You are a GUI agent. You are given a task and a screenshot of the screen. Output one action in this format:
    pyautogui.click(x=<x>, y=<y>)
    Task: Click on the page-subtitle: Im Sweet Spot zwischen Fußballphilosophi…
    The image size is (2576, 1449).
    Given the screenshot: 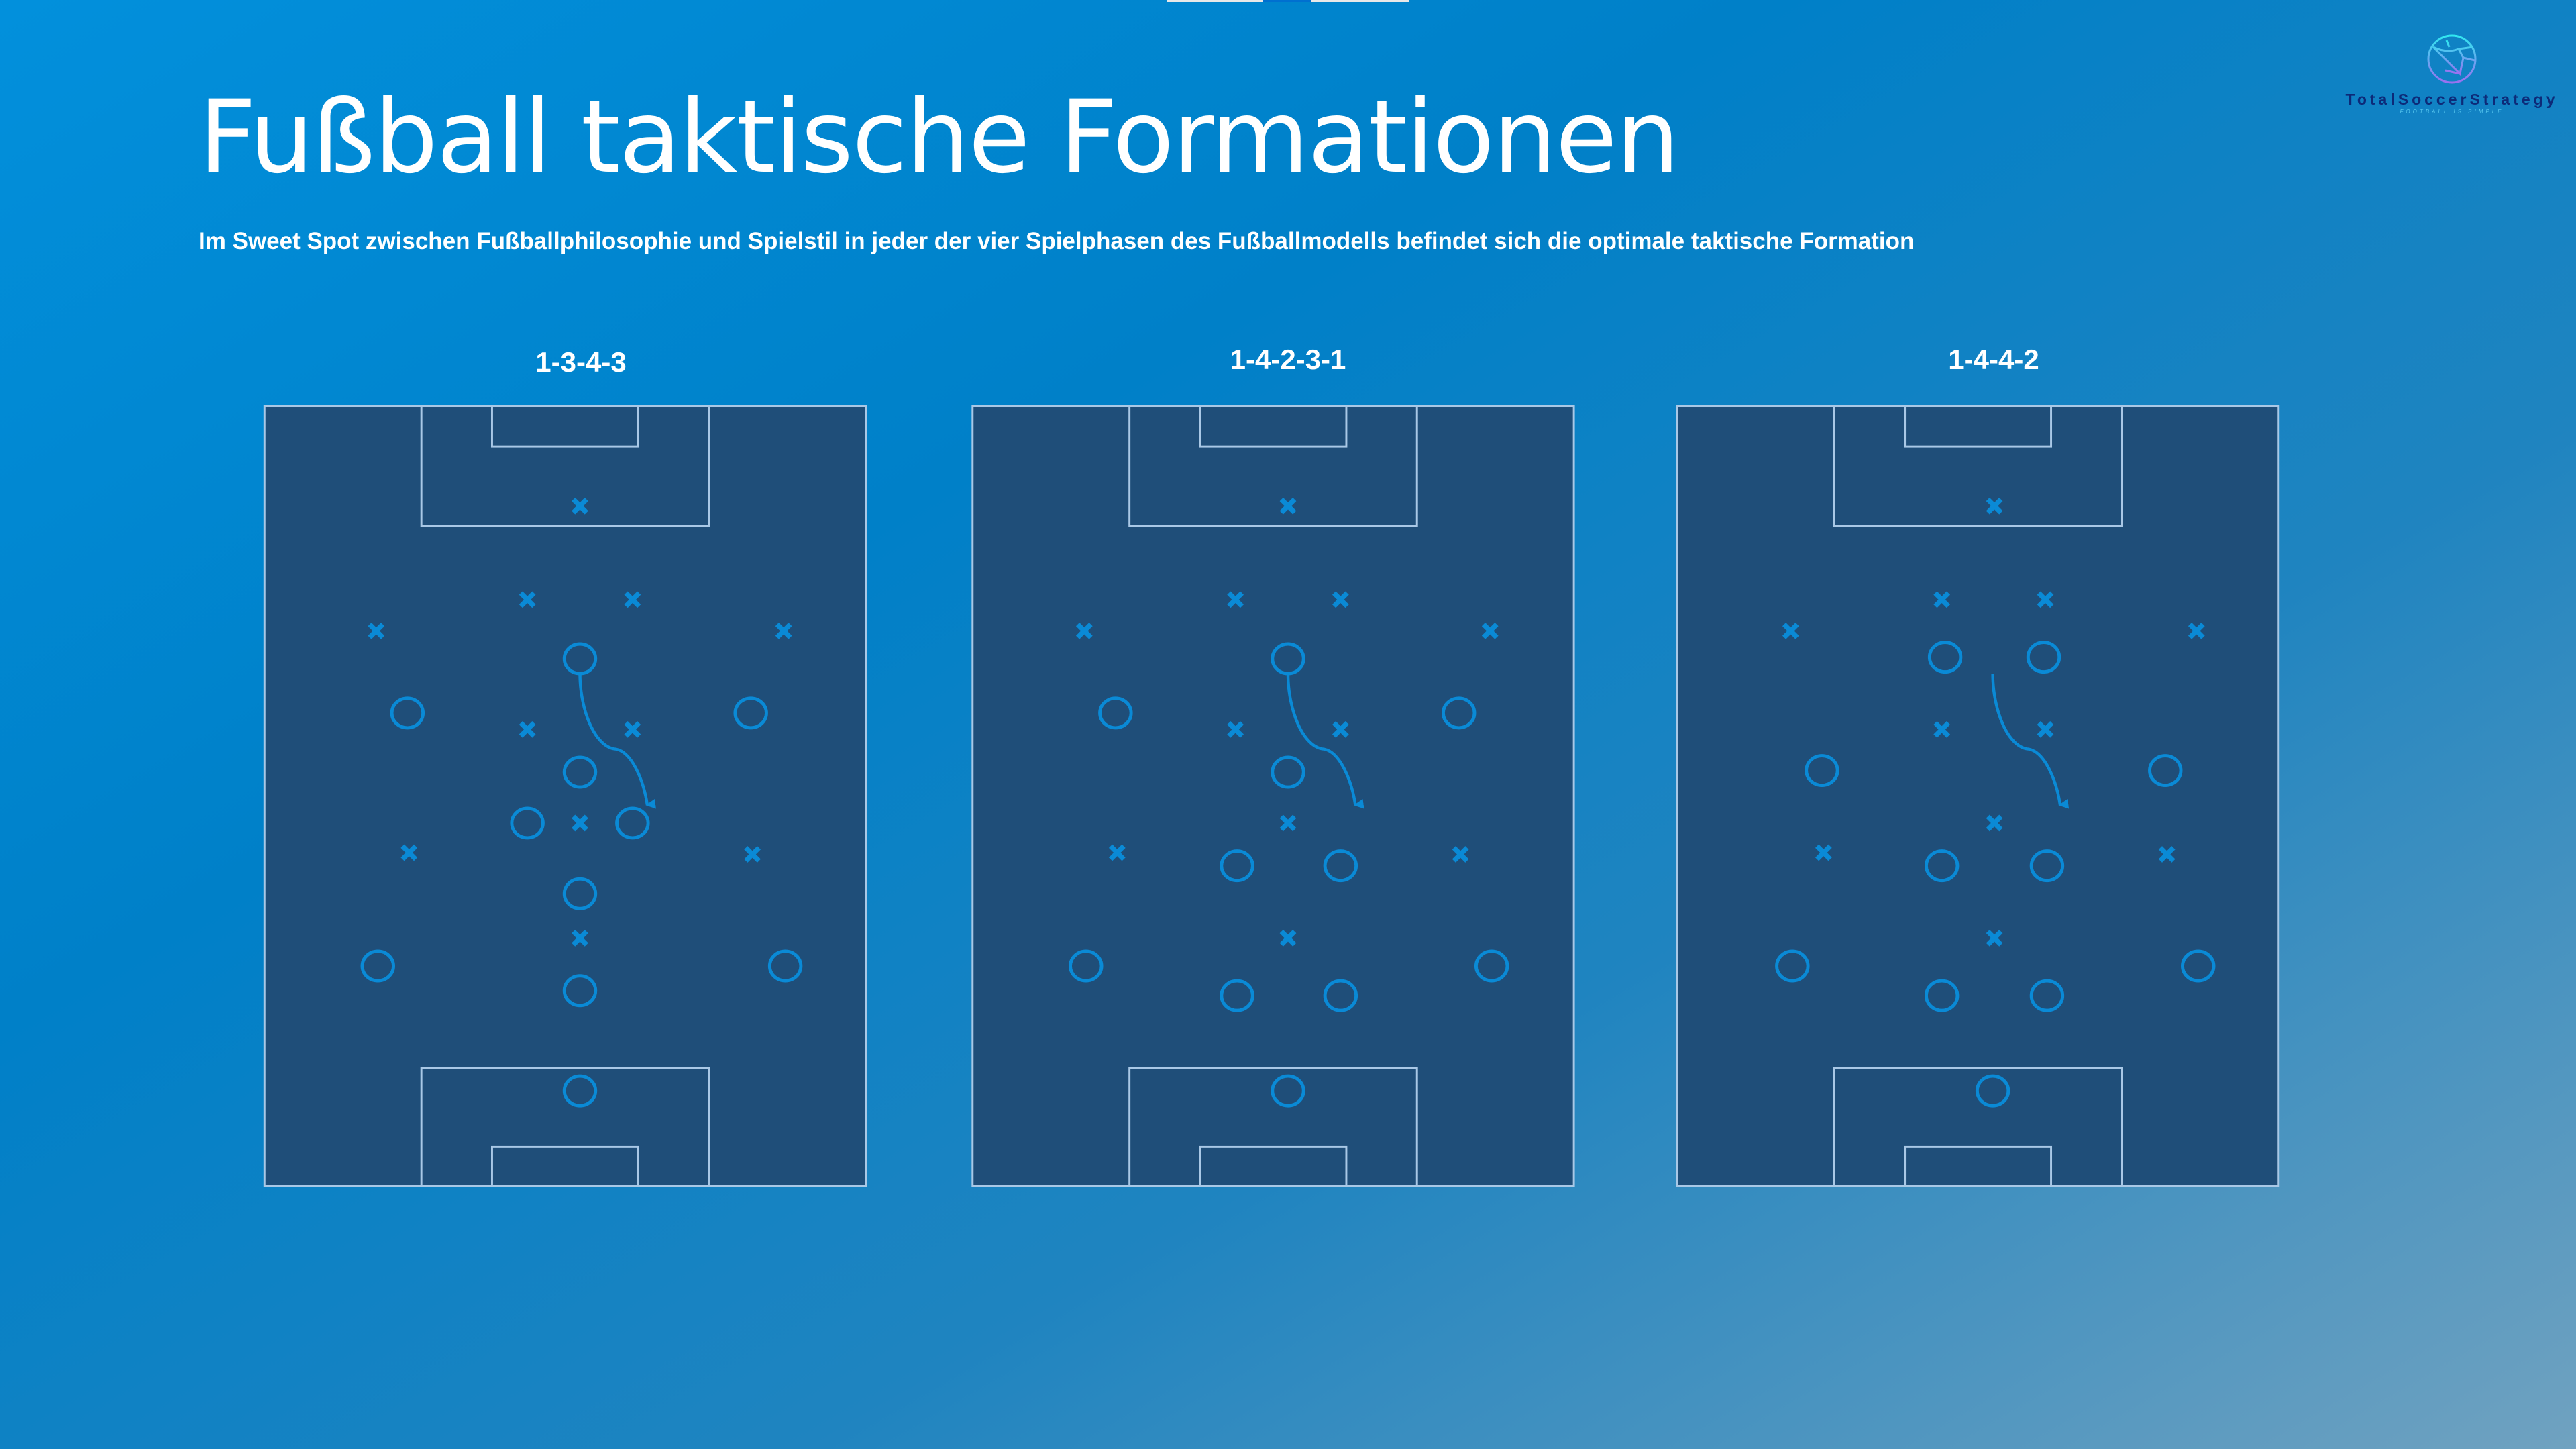 What is the action you would take?
    pyautogui.click(x=1057, y=241)
    